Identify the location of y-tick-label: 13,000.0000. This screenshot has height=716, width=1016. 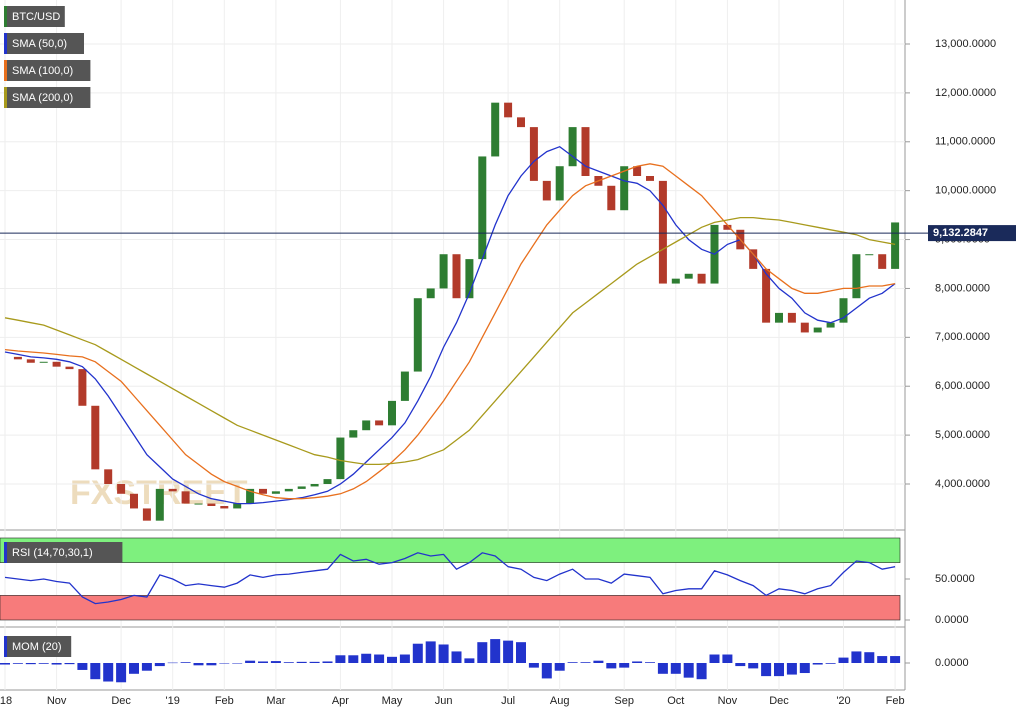
(965, 44).